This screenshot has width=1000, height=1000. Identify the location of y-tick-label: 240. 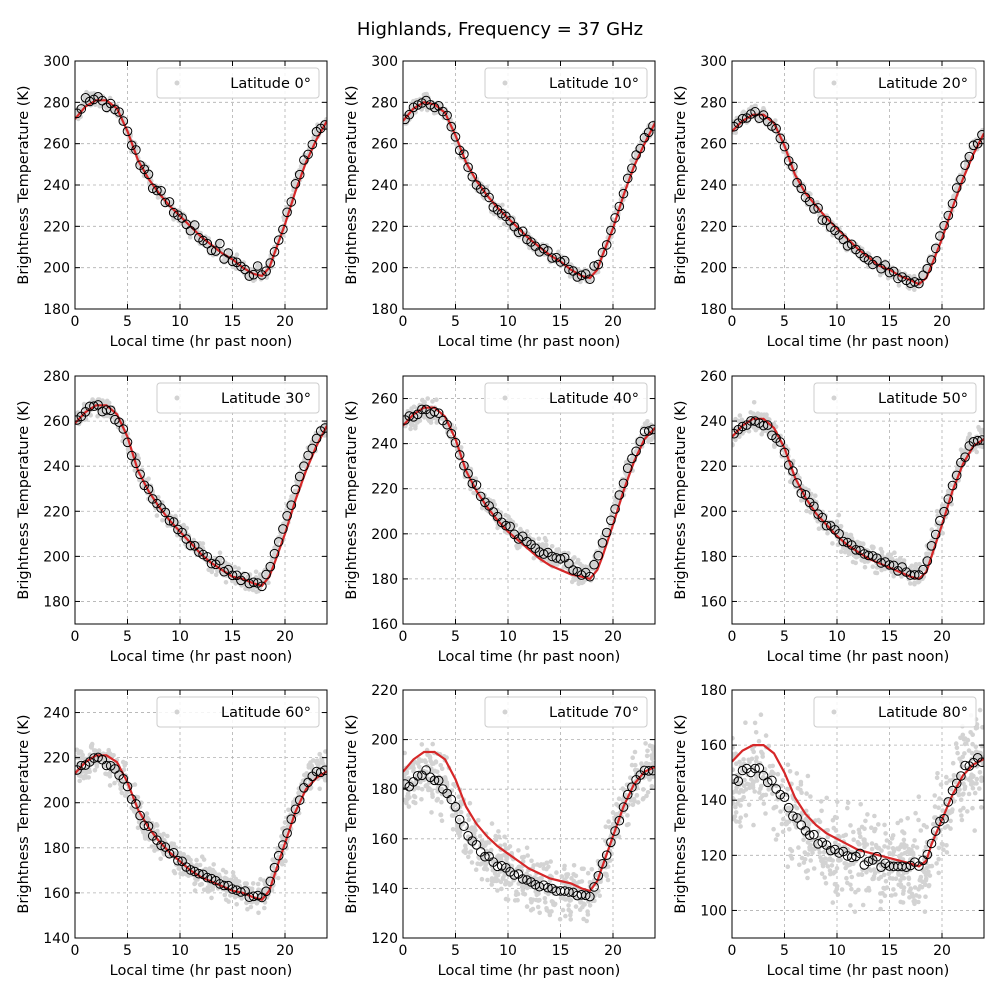
(384, 445).